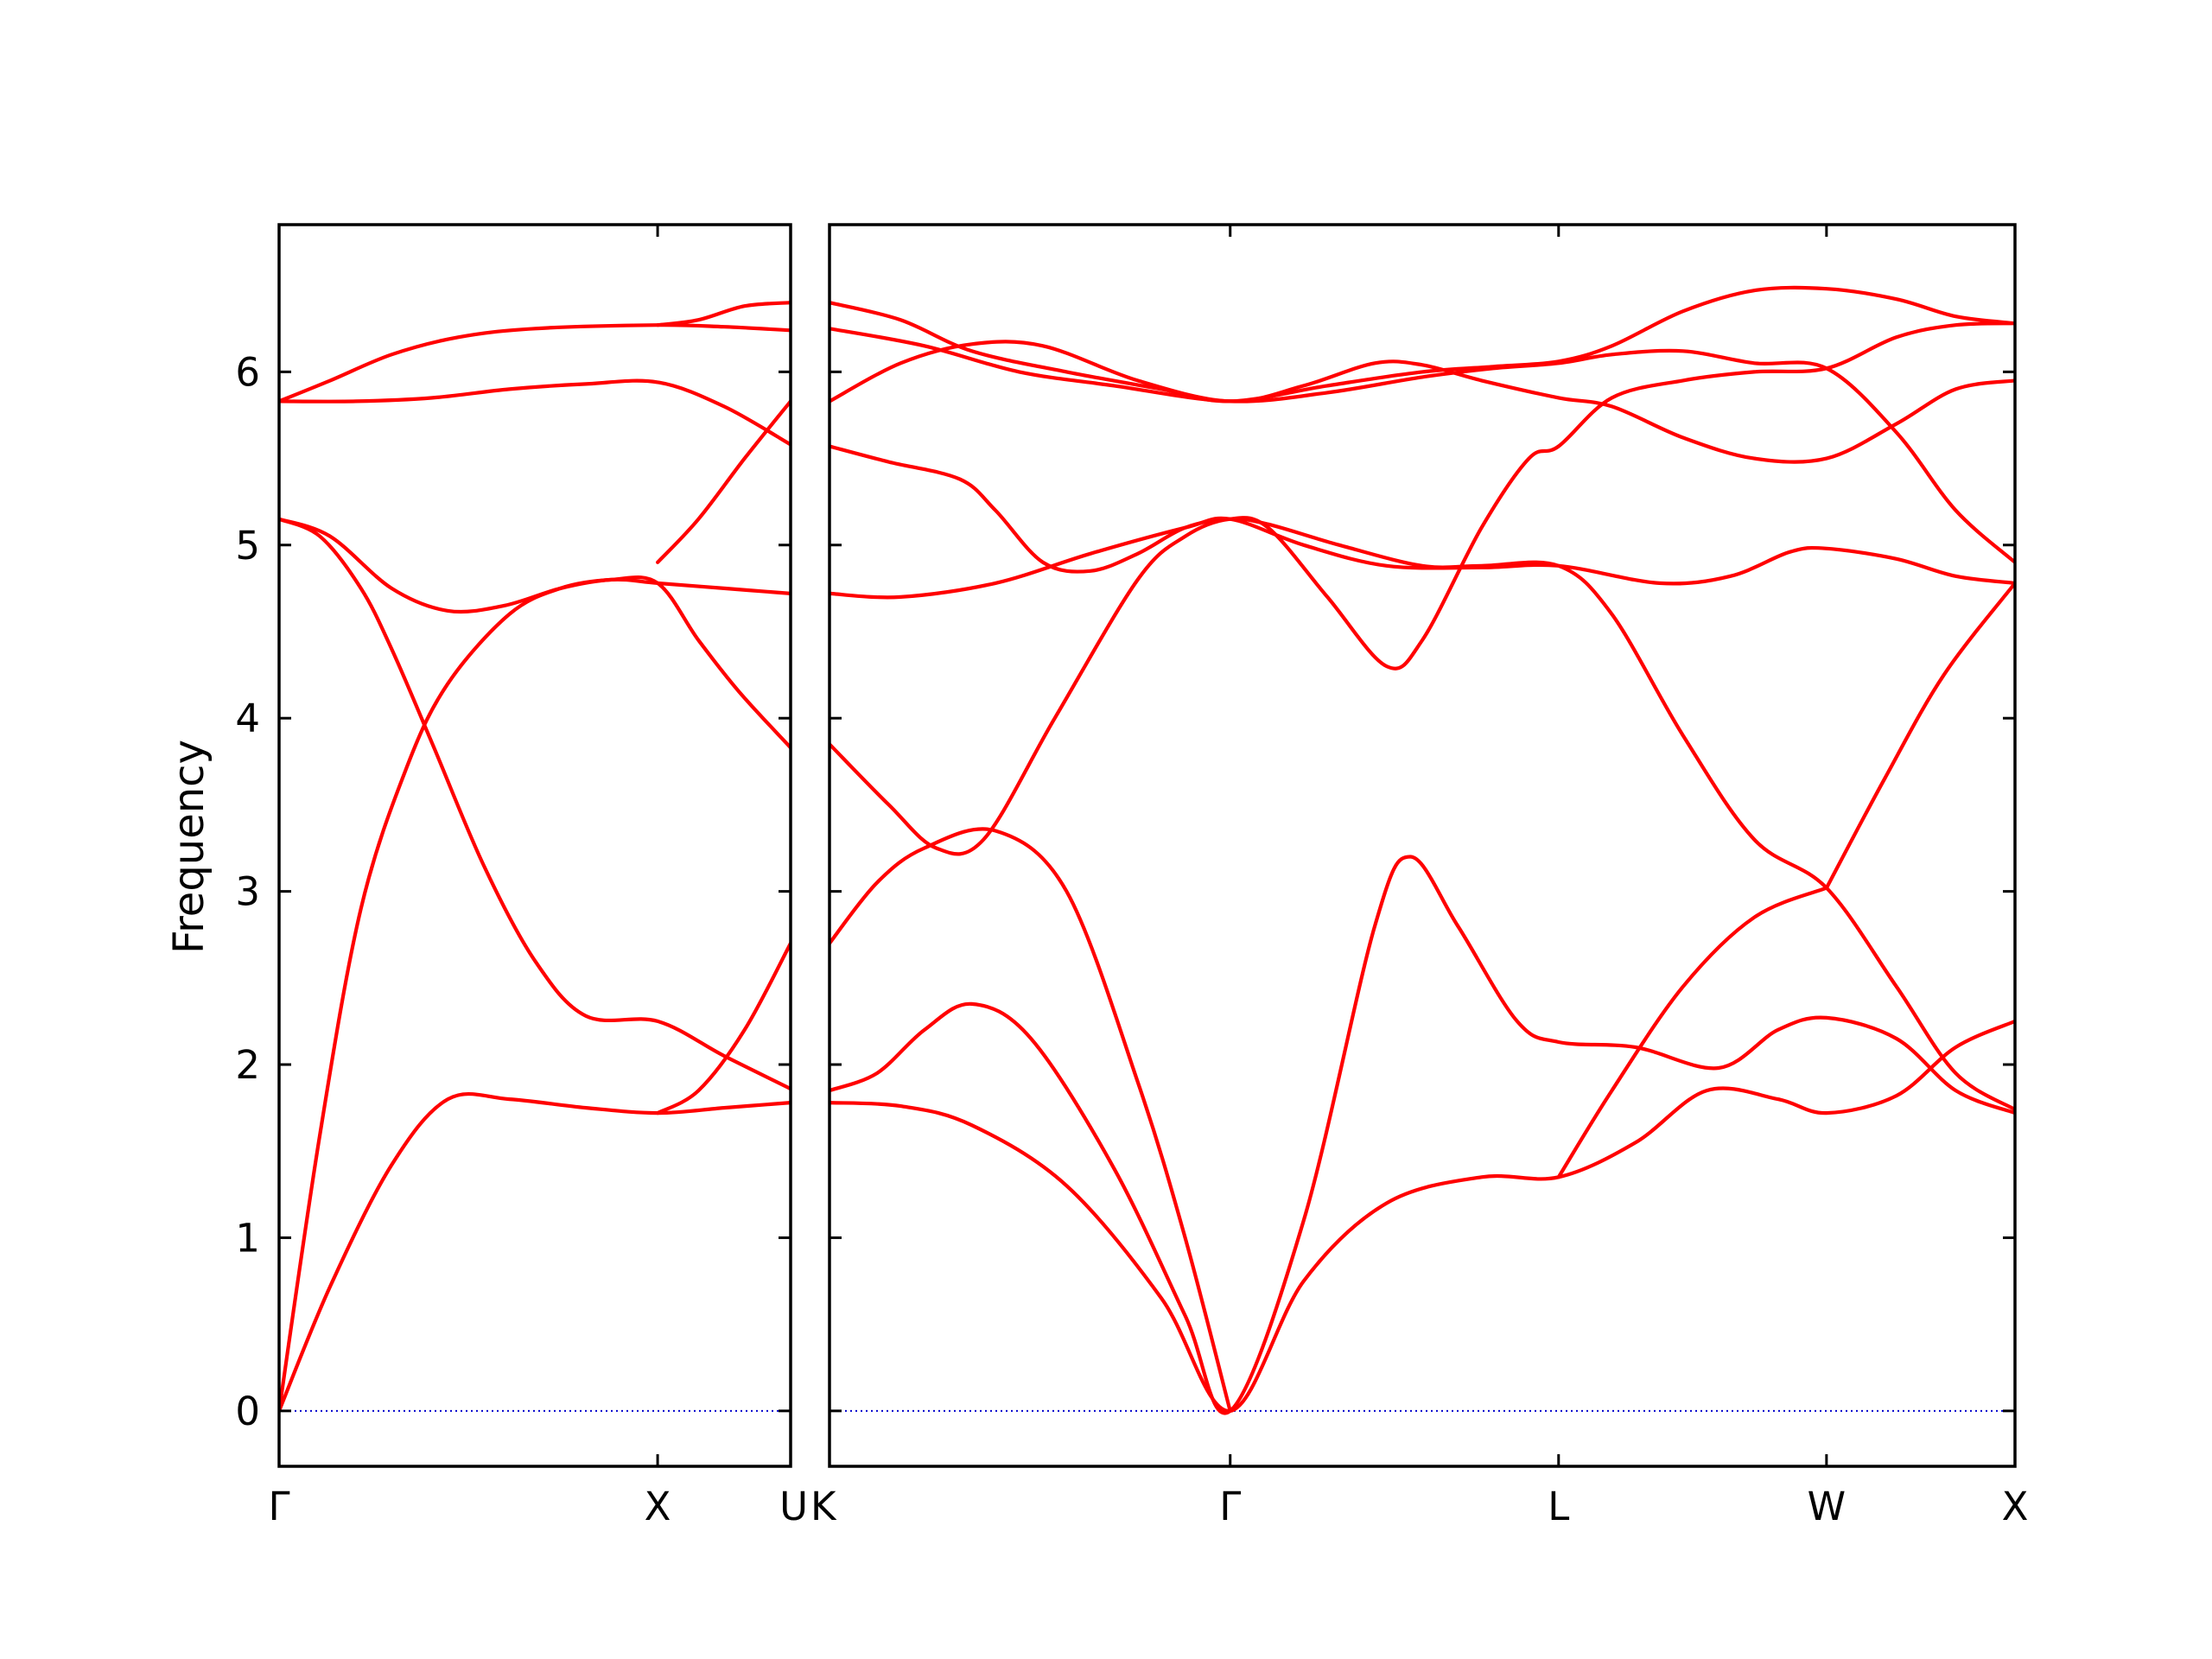  What do you see at coordinates (247, 892) in the screenshot?
I see `y-tick-label: 3` at bounding box center [247, 892].